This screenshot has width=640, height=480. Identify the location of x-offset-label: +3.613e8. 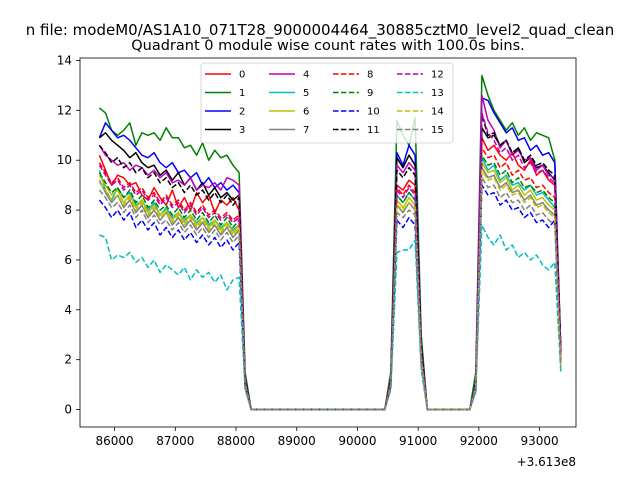
(546, 462).